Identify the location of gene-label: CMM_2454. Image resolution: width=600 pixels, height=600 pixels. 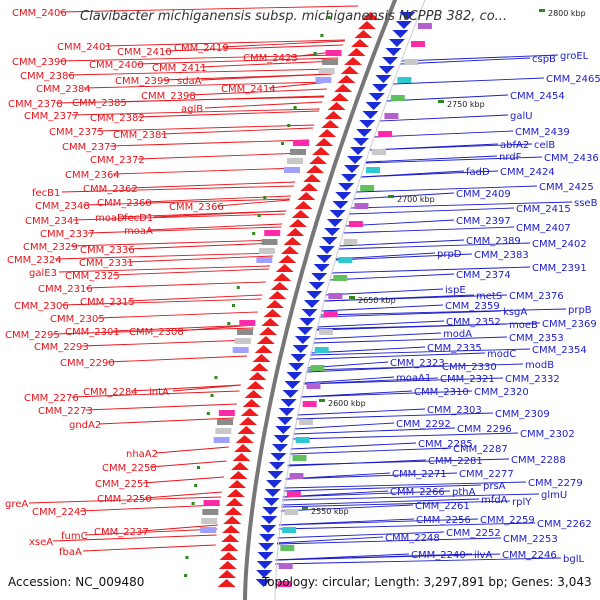
(537, 96).